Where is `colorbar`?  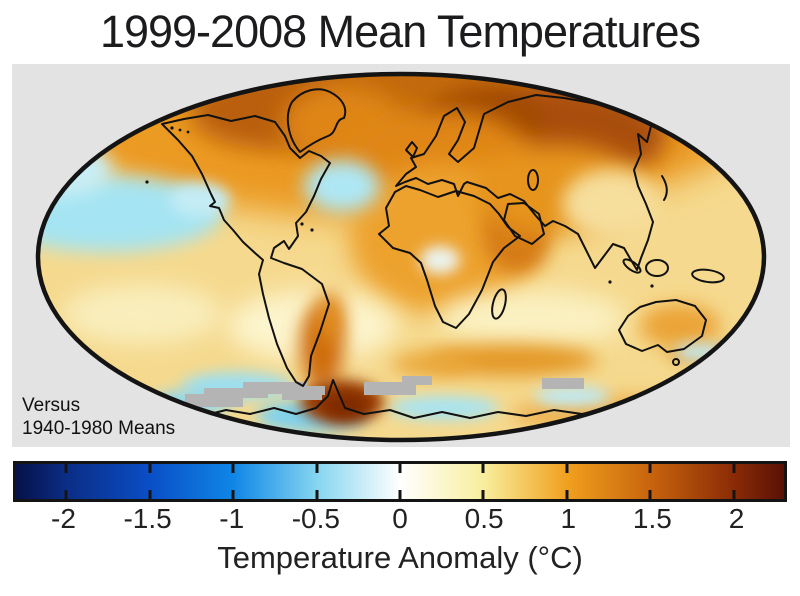
colorbar is located at coordinates (400, 481).